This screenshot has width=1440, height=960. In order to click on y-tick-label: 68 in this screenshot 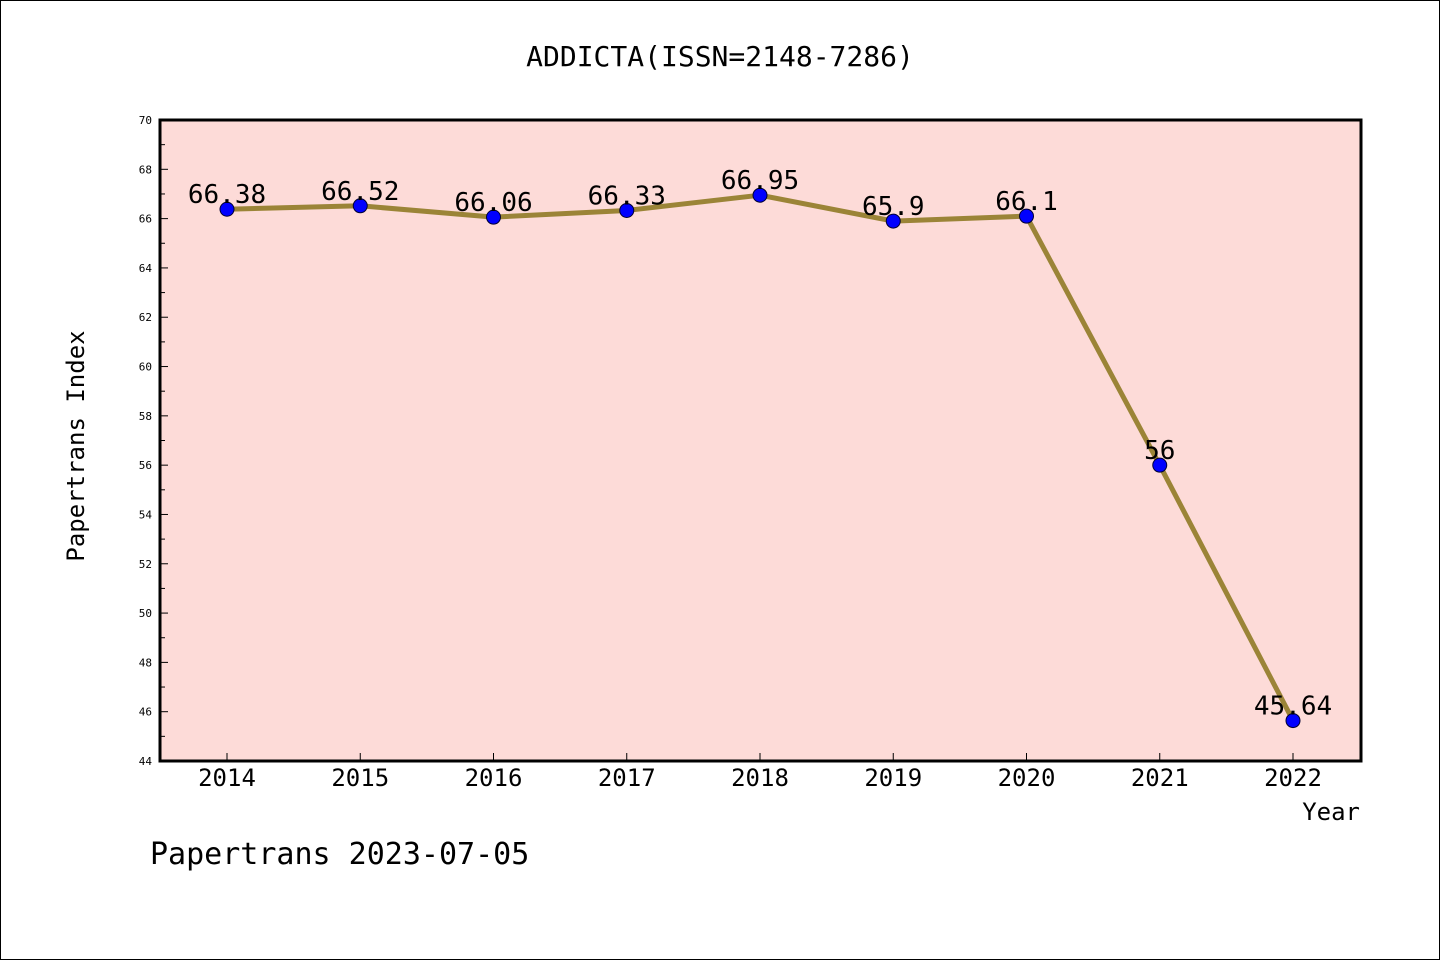, I will do `click(145, 169)`.